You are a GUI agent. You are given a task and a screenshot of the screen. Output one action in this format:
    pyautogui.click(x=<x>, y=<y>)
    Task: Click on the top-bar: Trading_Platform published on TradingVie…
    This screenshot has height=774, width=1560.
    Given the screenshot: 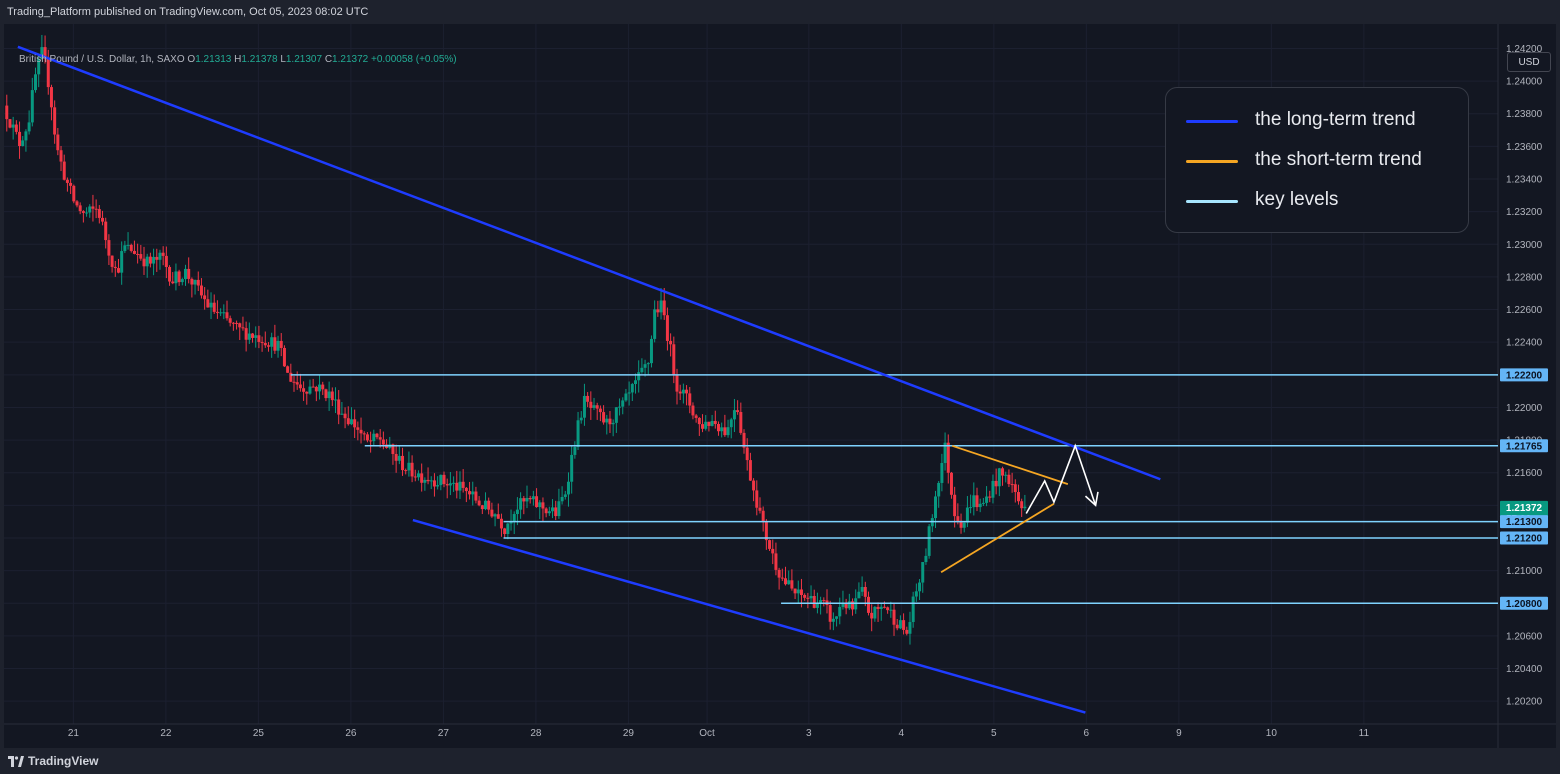 What is the action you would take?
    pyautogui.click(x=780, y=12)
    